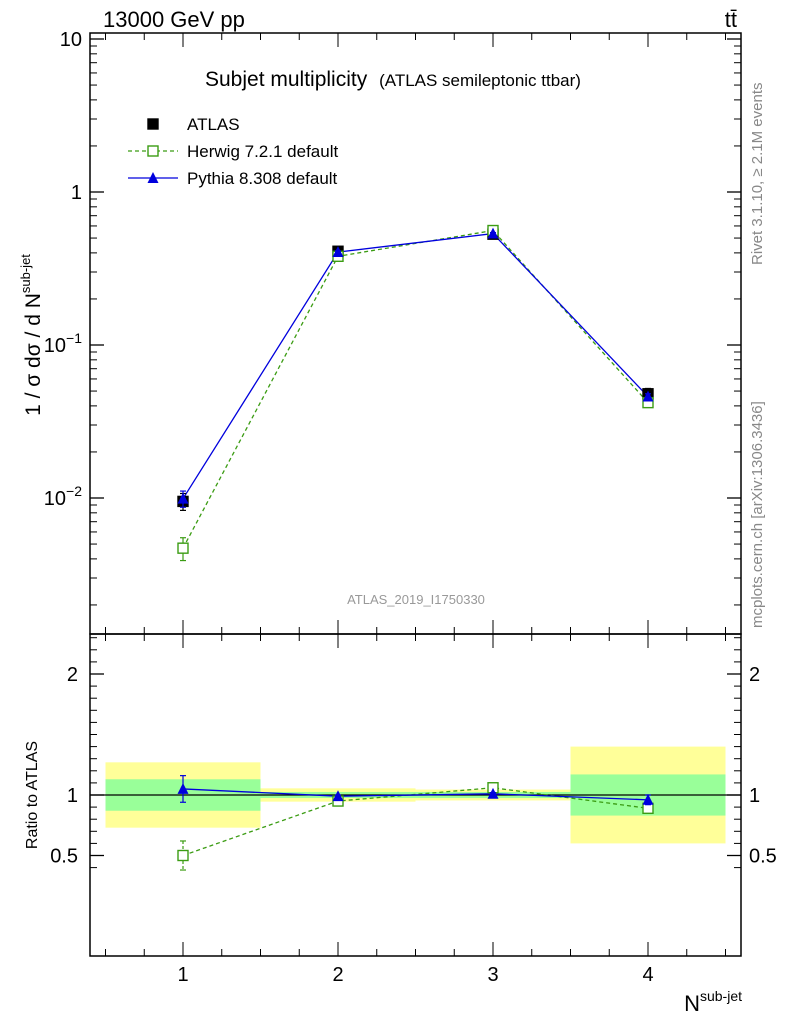 This screenshot has height=1024, width=786. I want to click on analysis-reference: ATLAS_2019_I1750330, so click(416, 599).